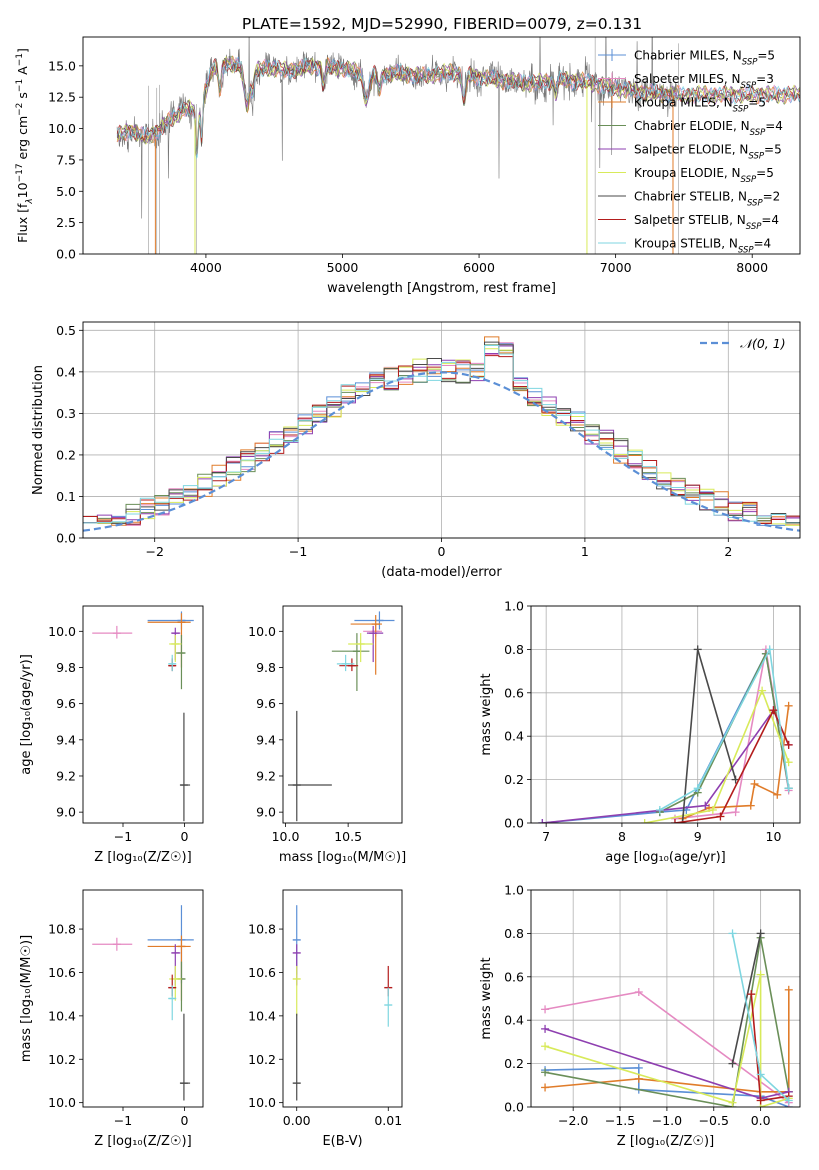 The height and width of the screenshot is (1170, 819). Describe the element at coordinates (62, 1059) in the screenshot. I see `y-tick-label: 10.2` at that location.